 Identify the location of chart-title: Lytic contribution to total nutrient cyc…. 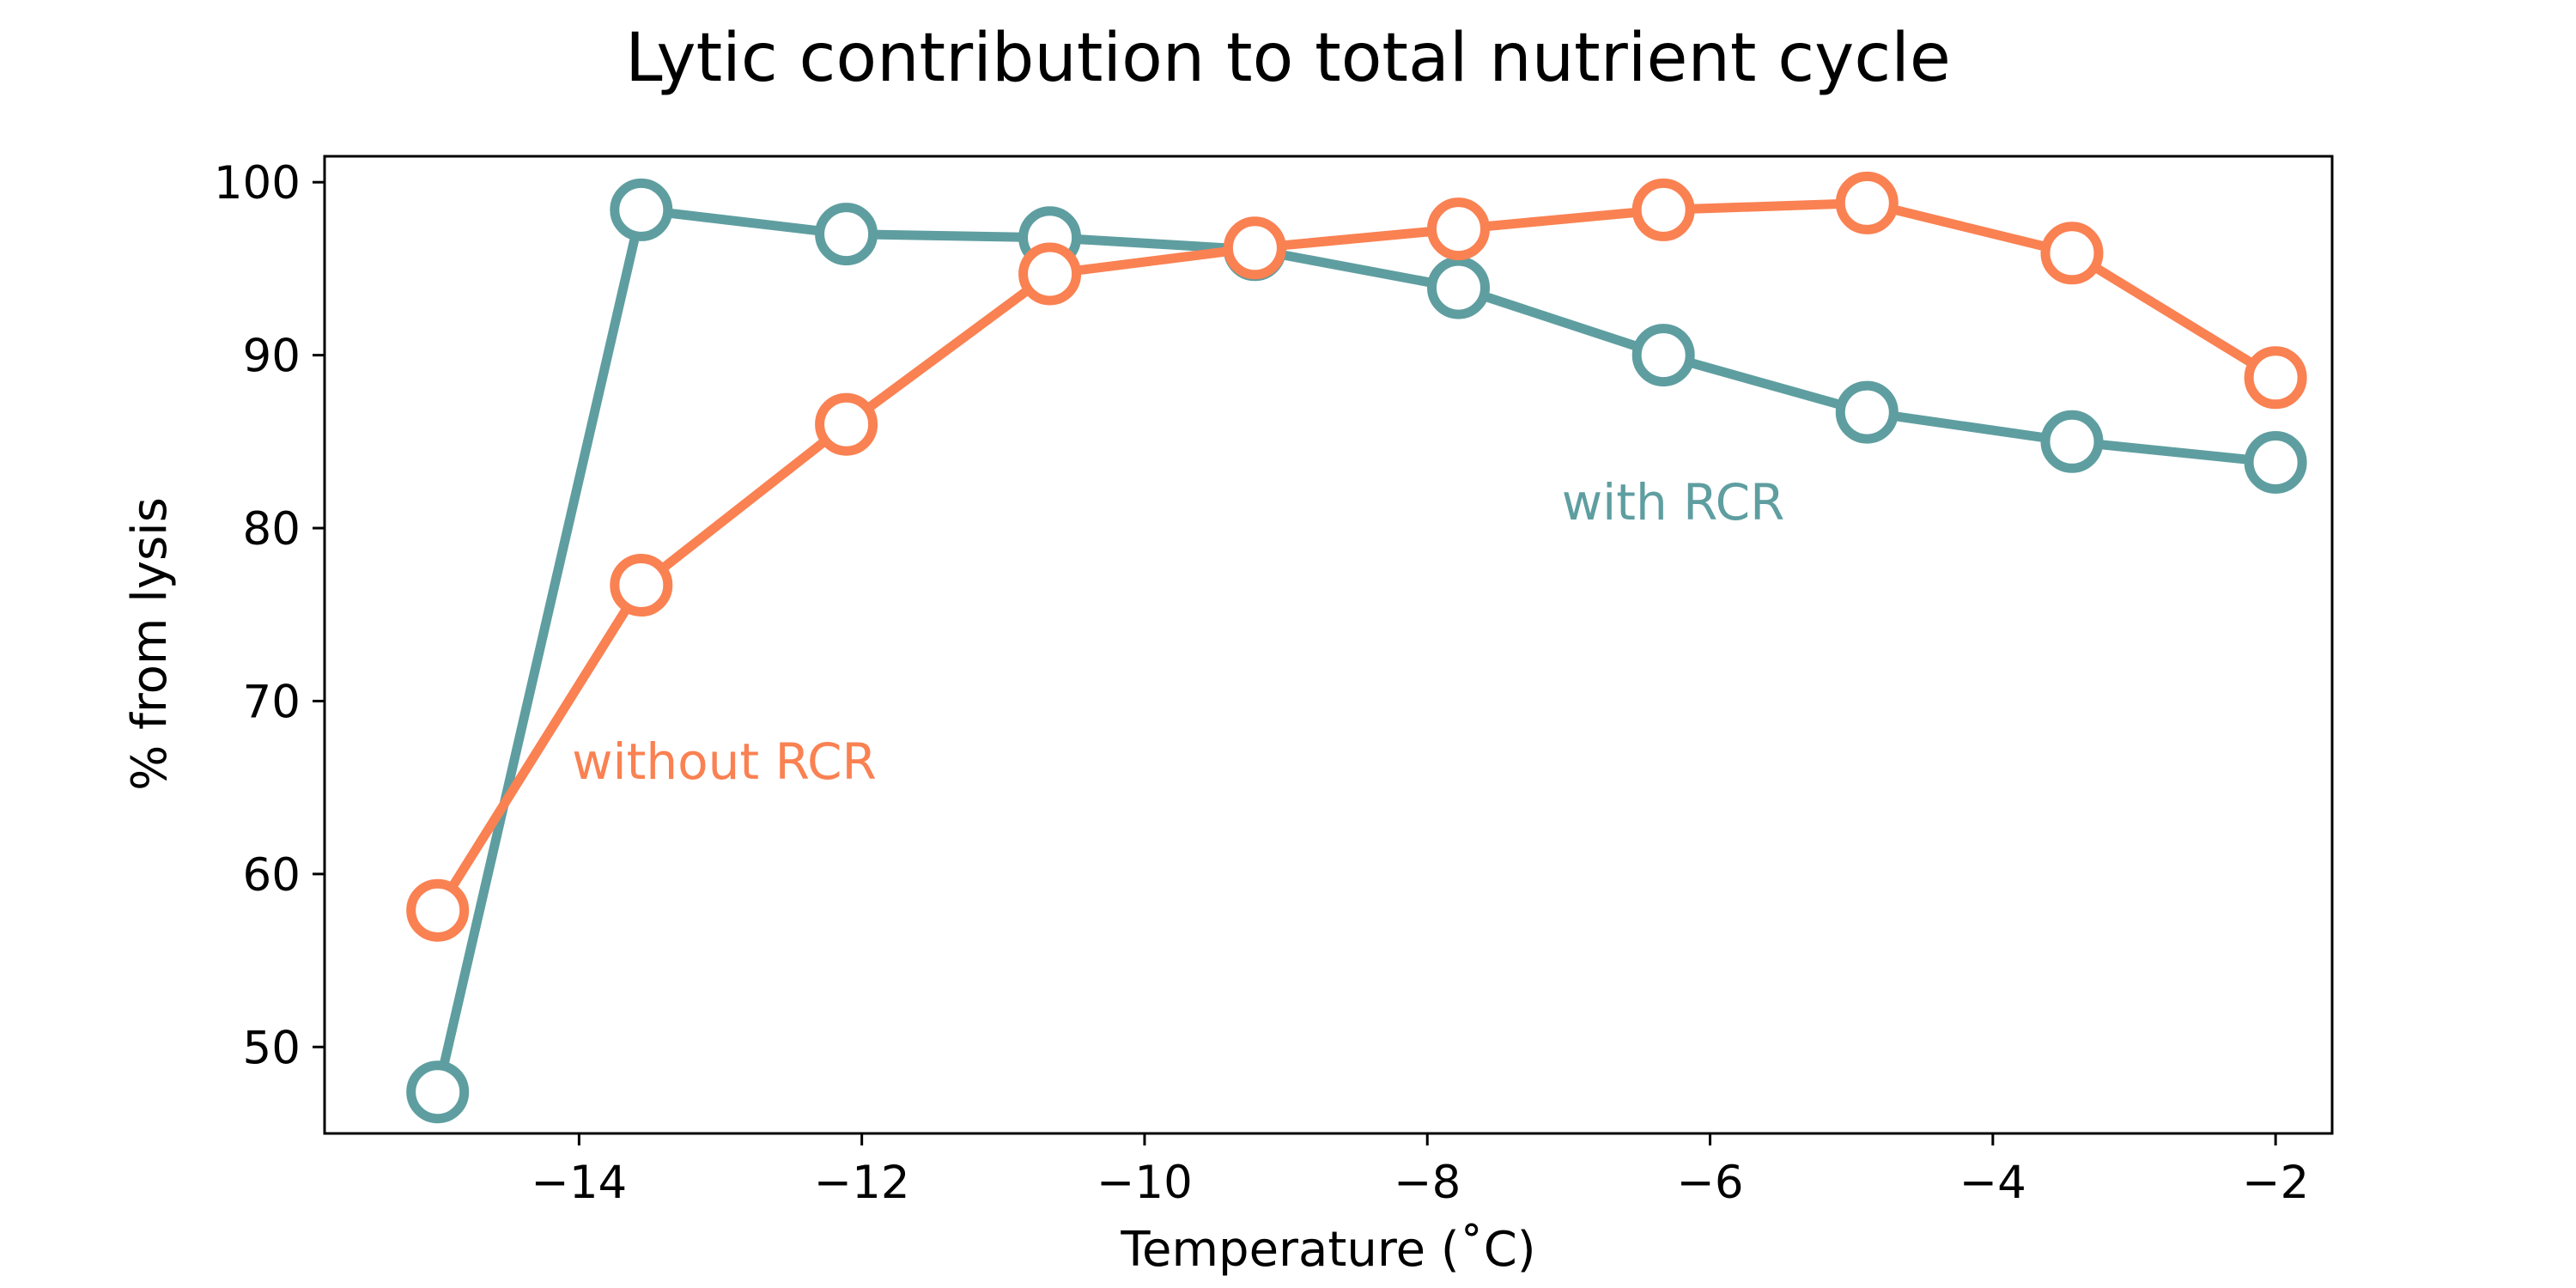
(1288, 59).